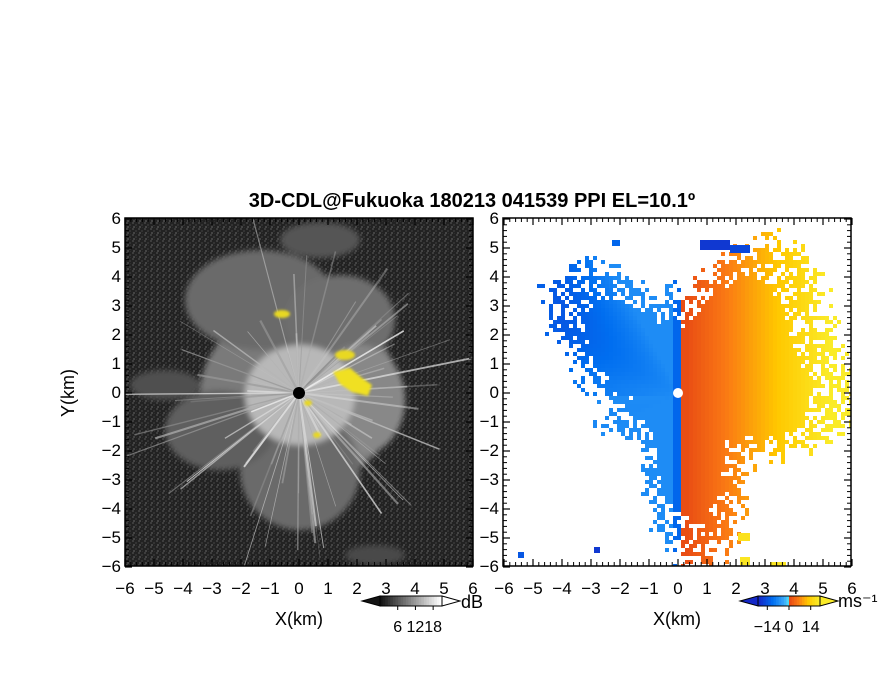 This screenshot has width=880, height=680. Describe the element at coordinates (271, 430) in the screenshot. I see `echo-ray` at that location.